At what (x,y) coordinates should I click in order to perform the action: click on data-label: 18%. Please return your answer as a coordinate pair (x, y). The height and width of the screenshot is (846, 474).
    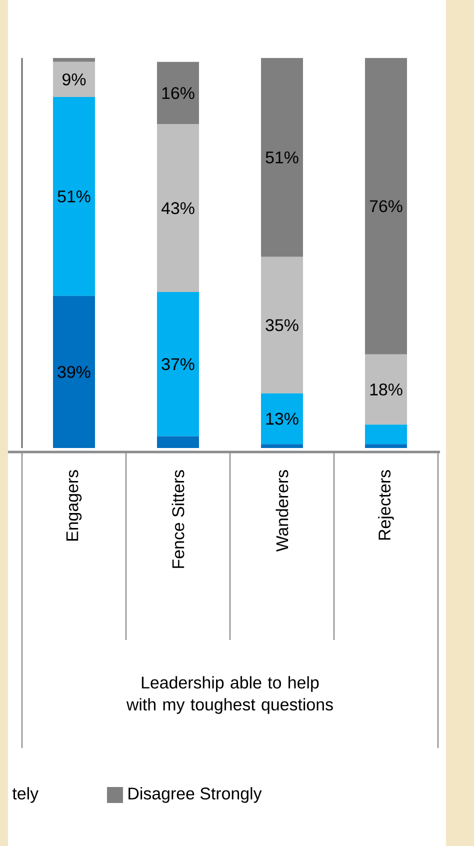
    Looking at the image, I should click on (386, 389).